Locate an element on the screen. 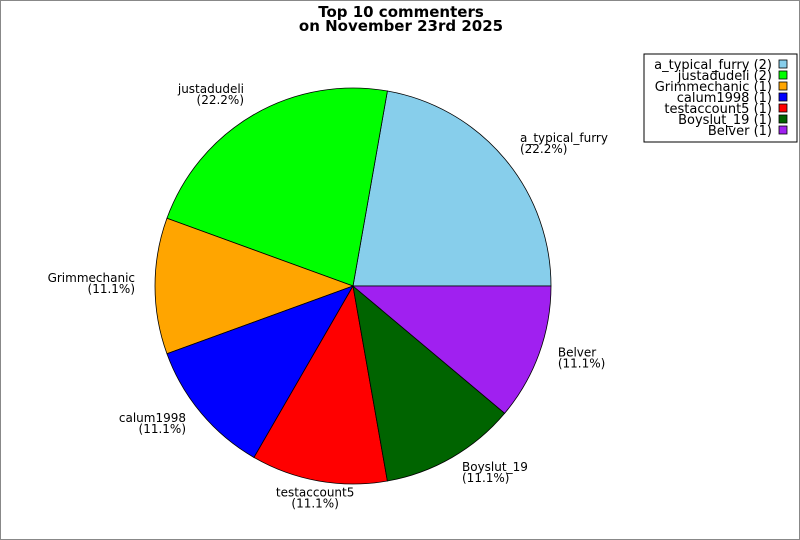  pie-slice-testaccount5 is located at coordinates (320, 384).